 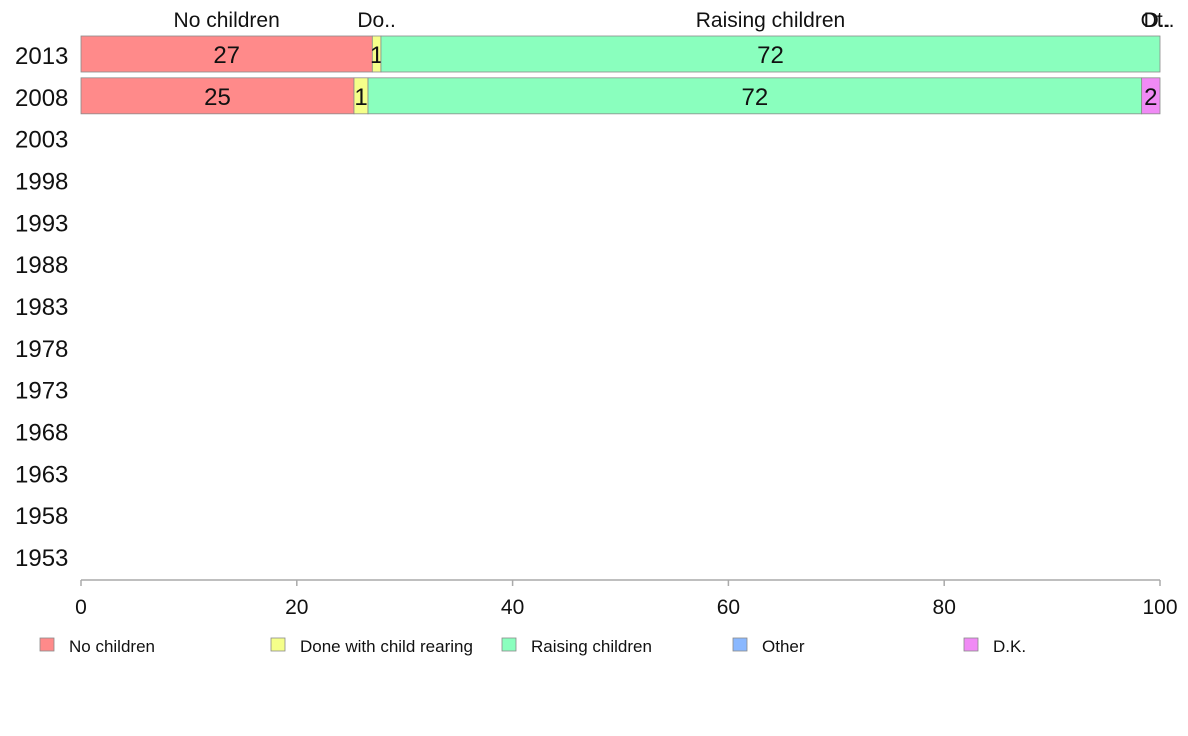 I want to click on year-label: 1958, so click(x=41, y=516).